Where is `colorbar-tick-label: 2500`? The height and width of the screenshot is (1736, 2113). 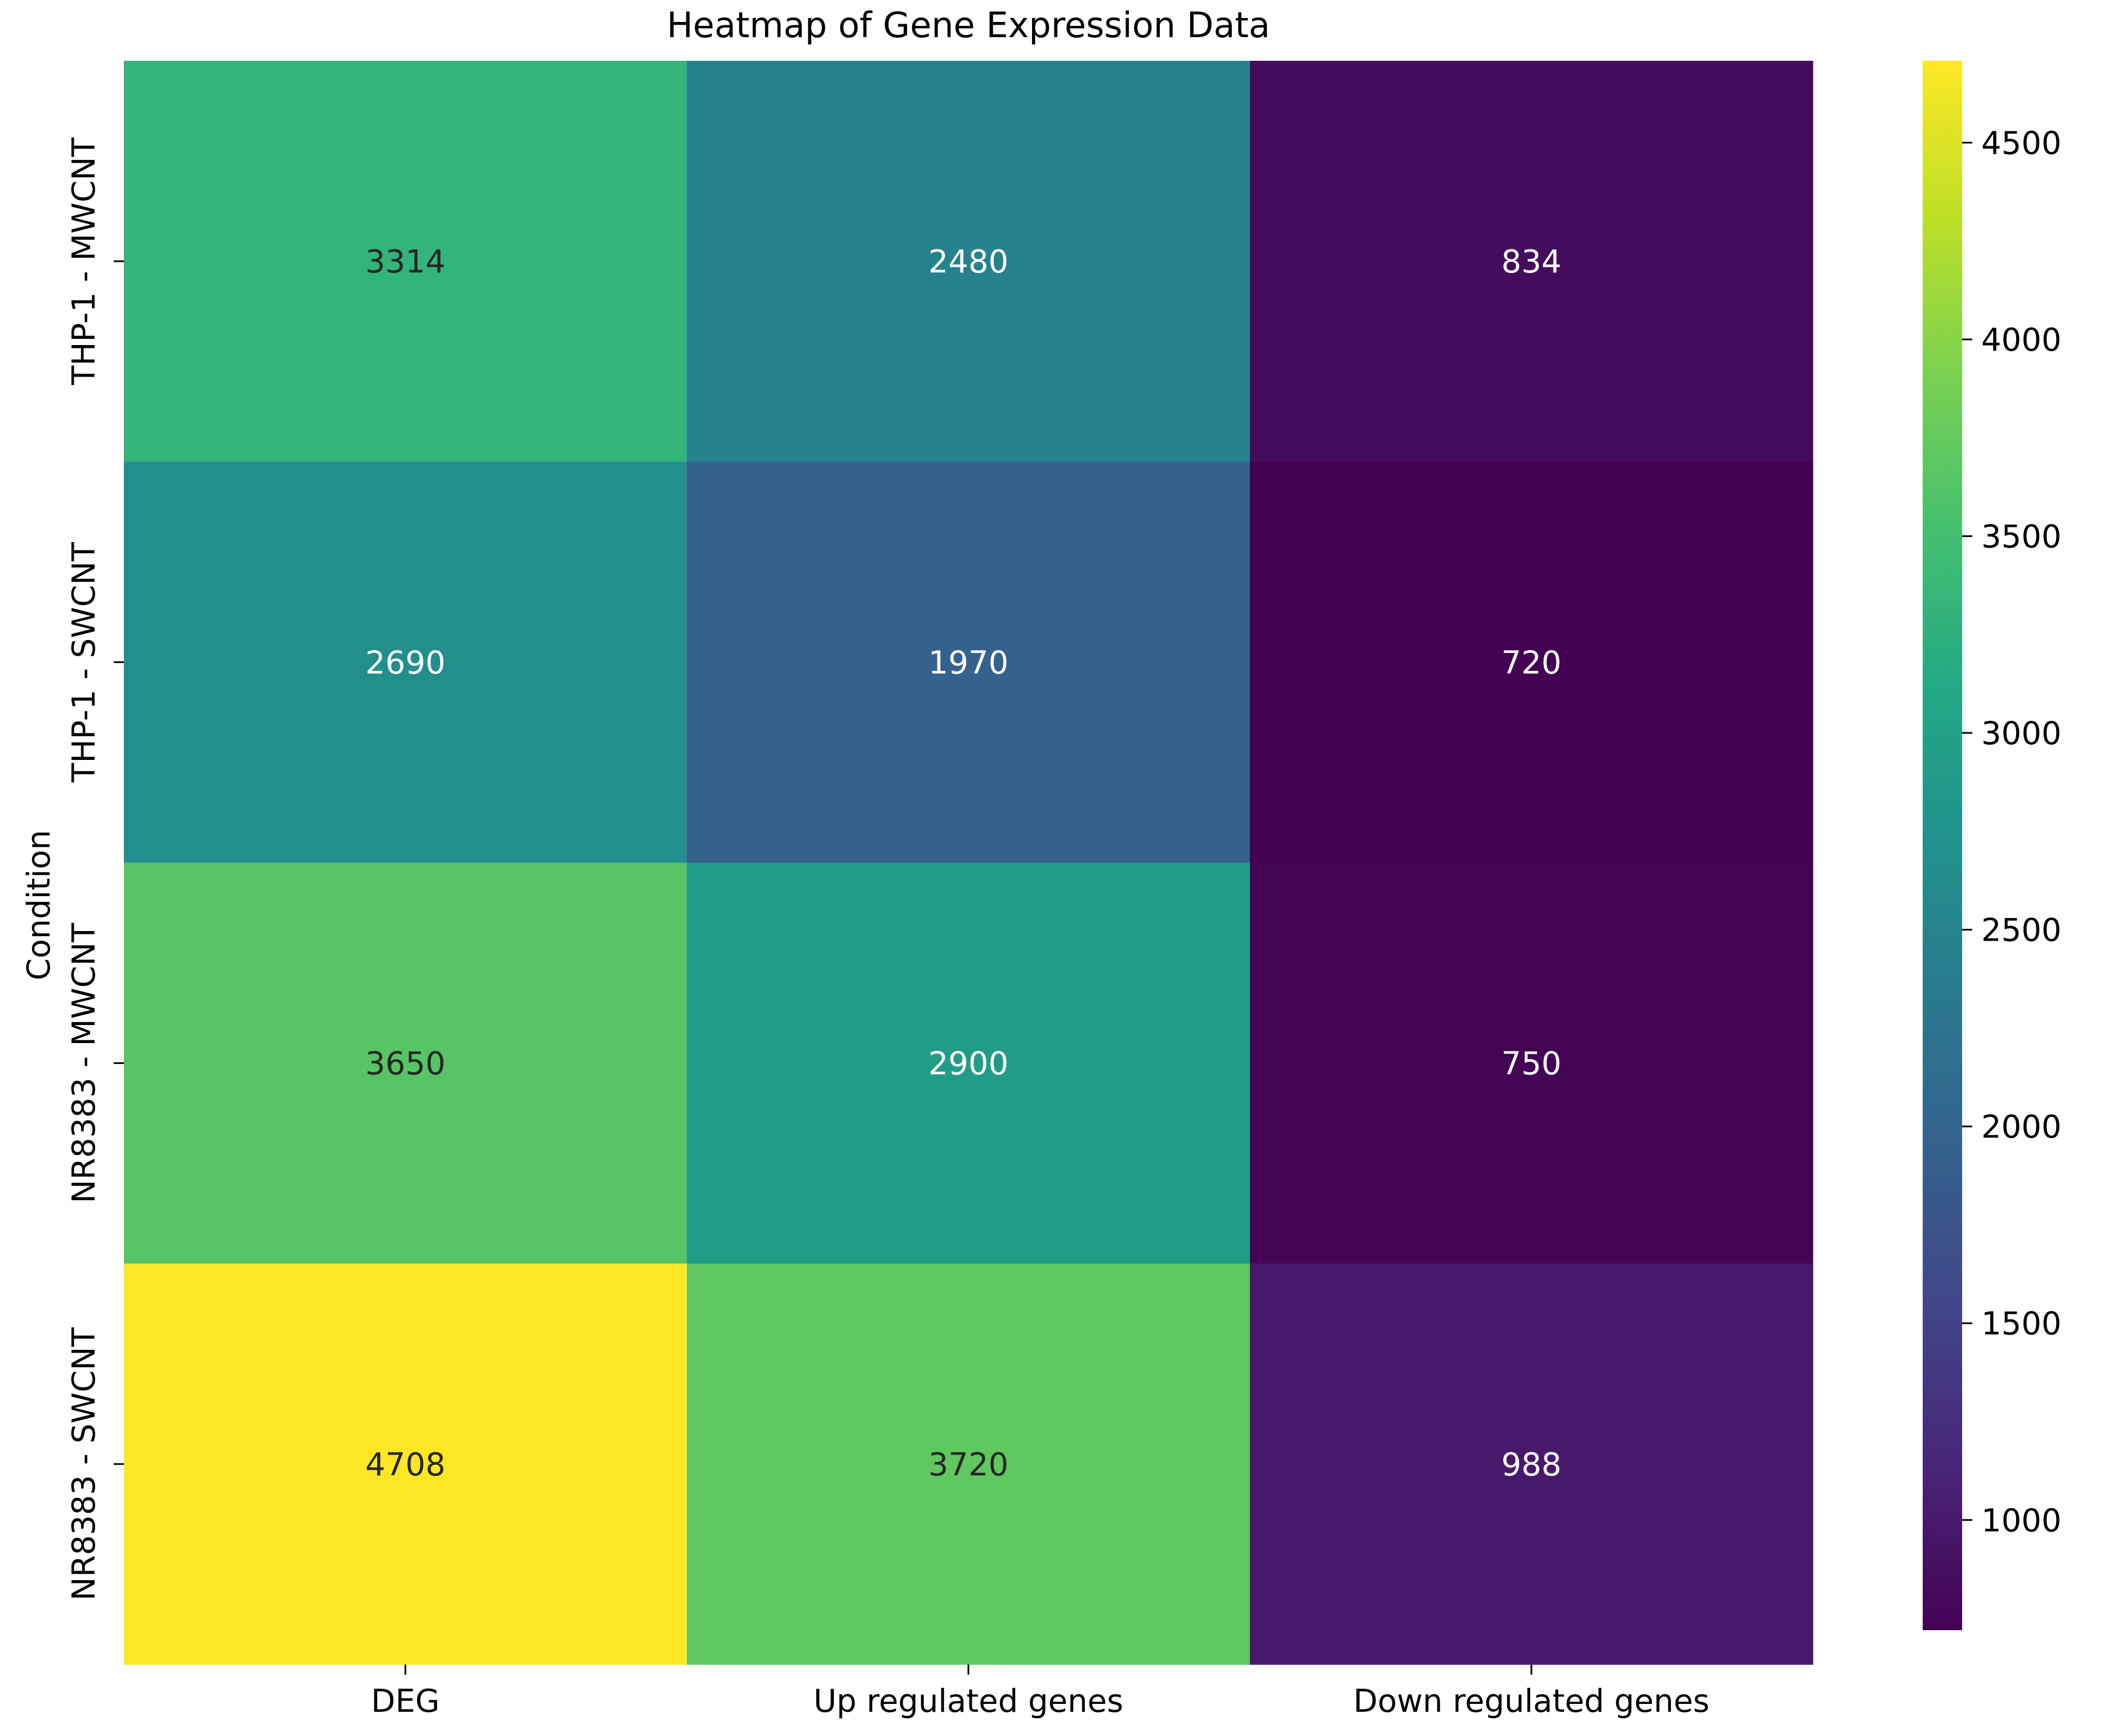
colorbar-tick-label: 2500 is located at coordinates (2021, 930).